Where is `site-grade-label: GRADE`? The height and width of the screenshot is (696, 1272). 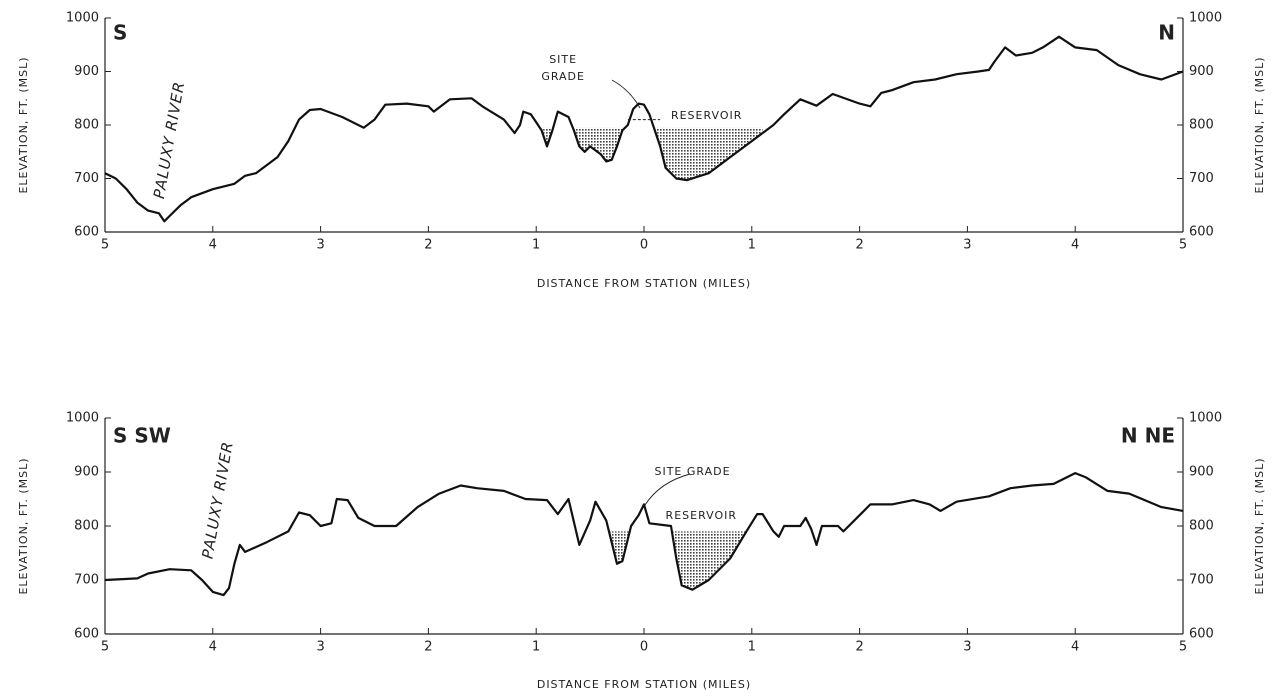
site-grade-label: GRADE is located at coordinates (563, 76).